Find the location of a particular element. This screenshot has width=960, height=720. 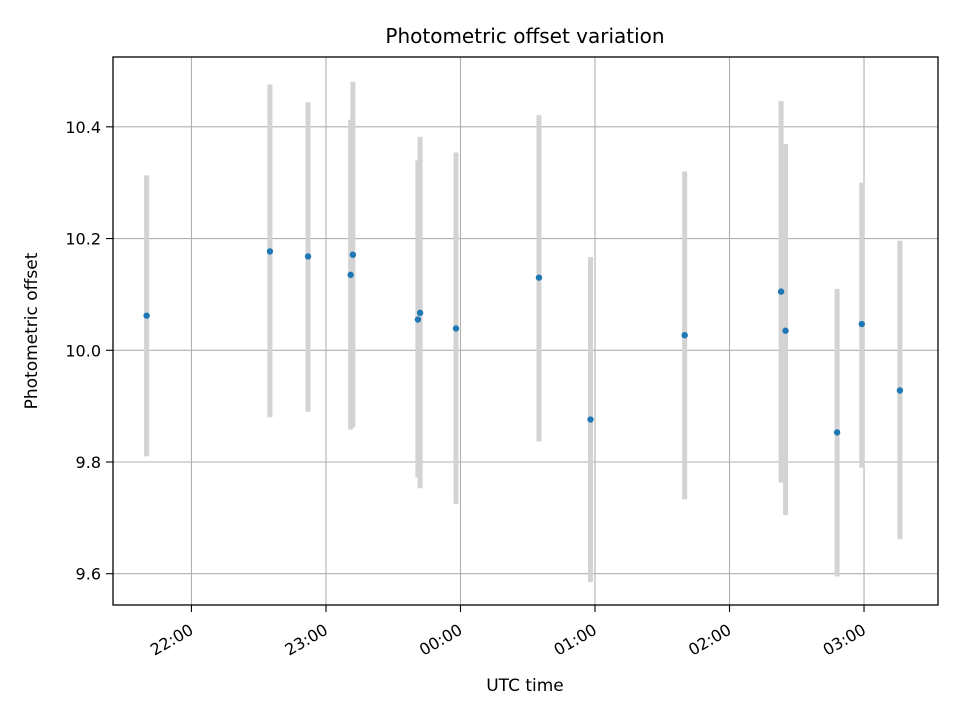

y-axis-title: Photometric offset is located at coordinates (32, 330).